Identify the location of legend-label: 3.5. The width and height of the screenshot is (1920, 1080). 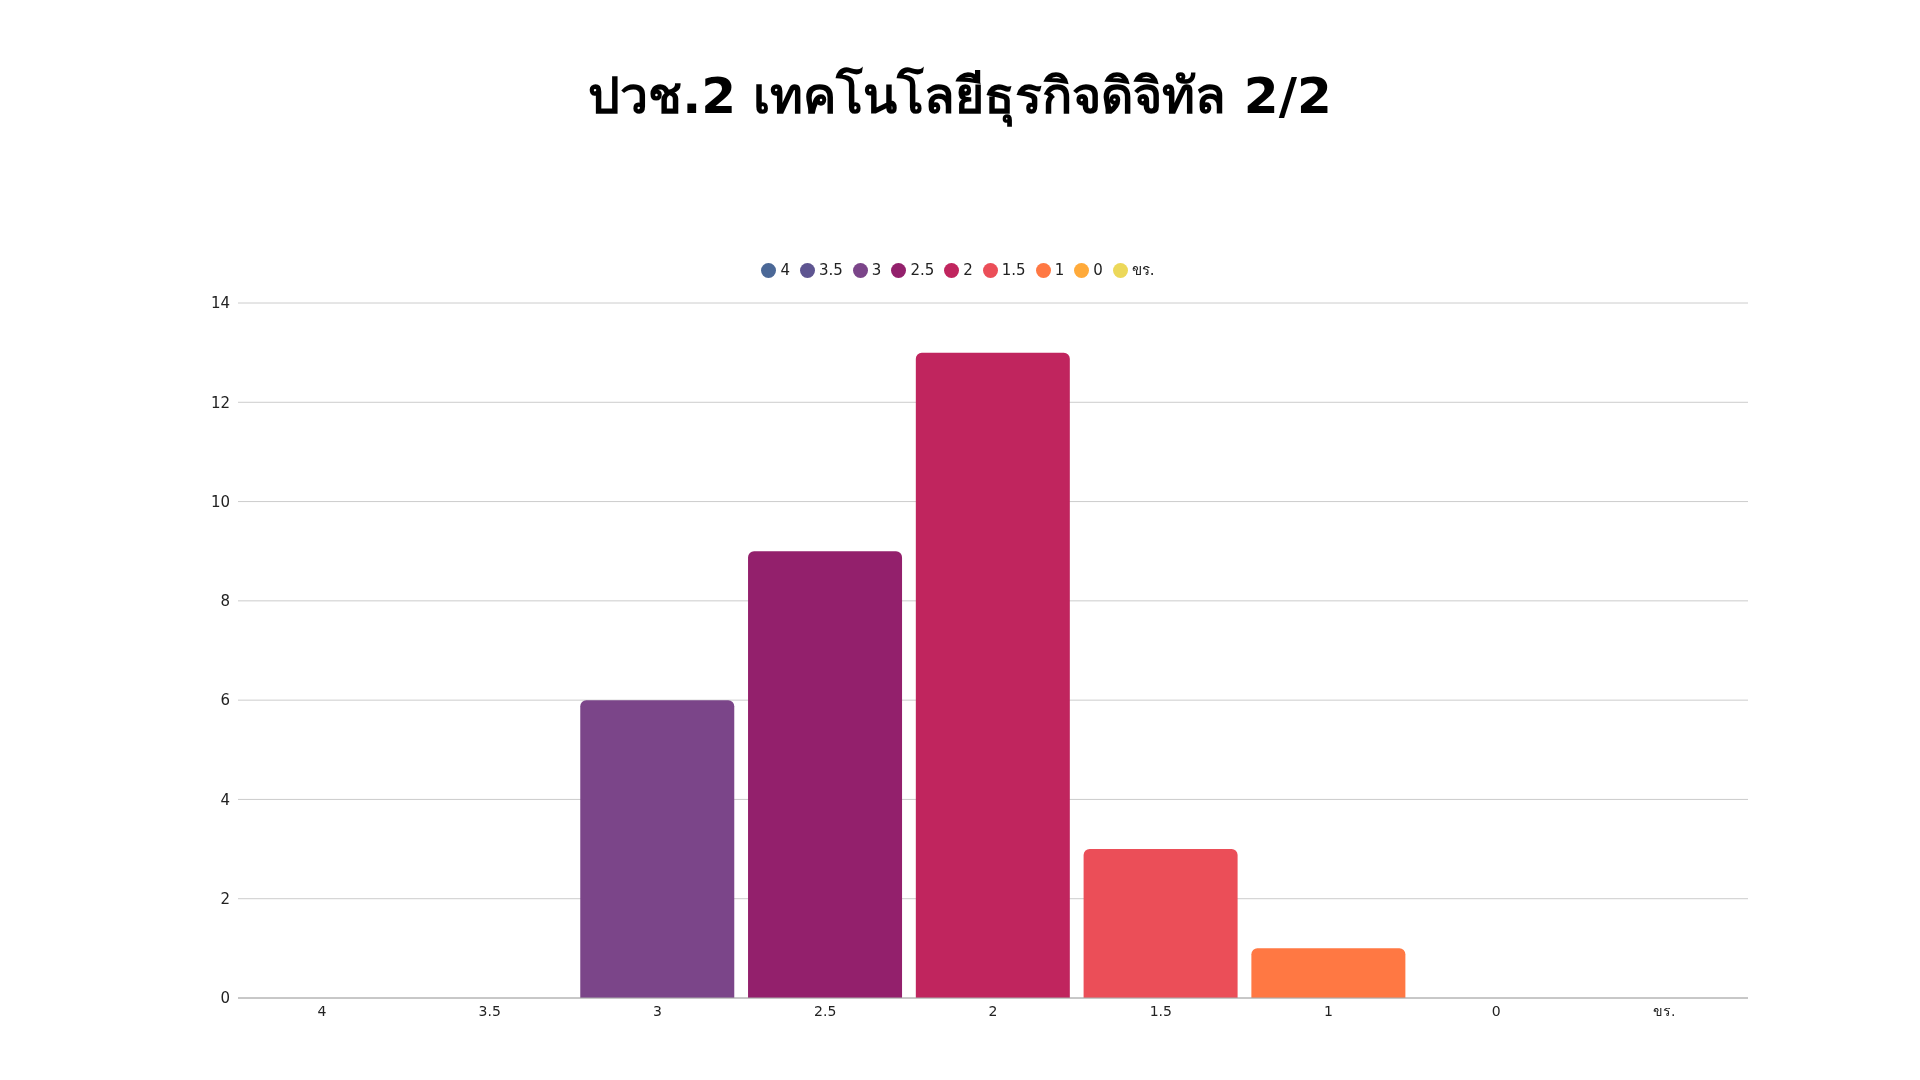
(831, 270).